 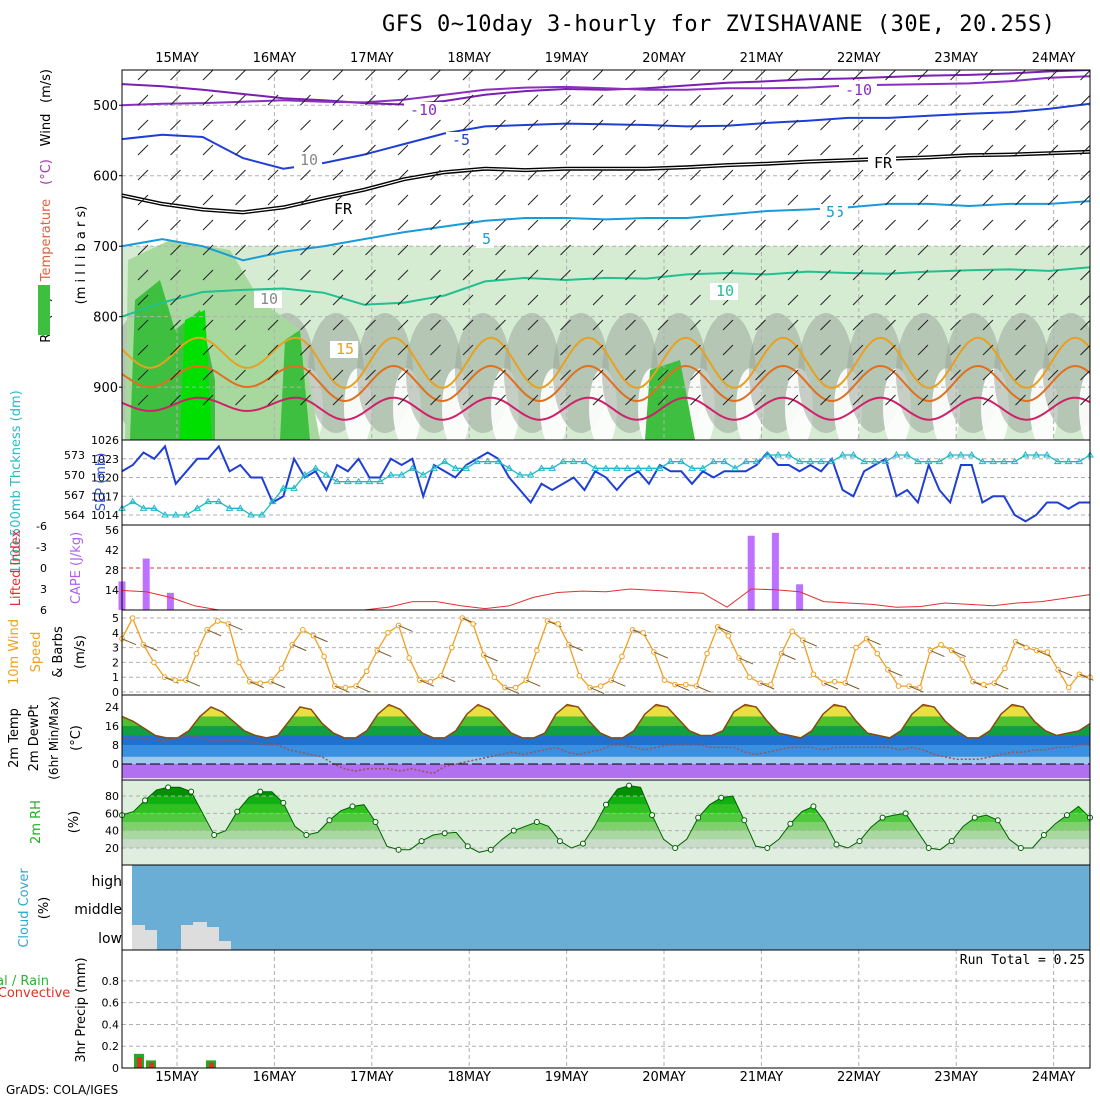 I want to click on wind-tick: 2, so click(x=115, y=662).